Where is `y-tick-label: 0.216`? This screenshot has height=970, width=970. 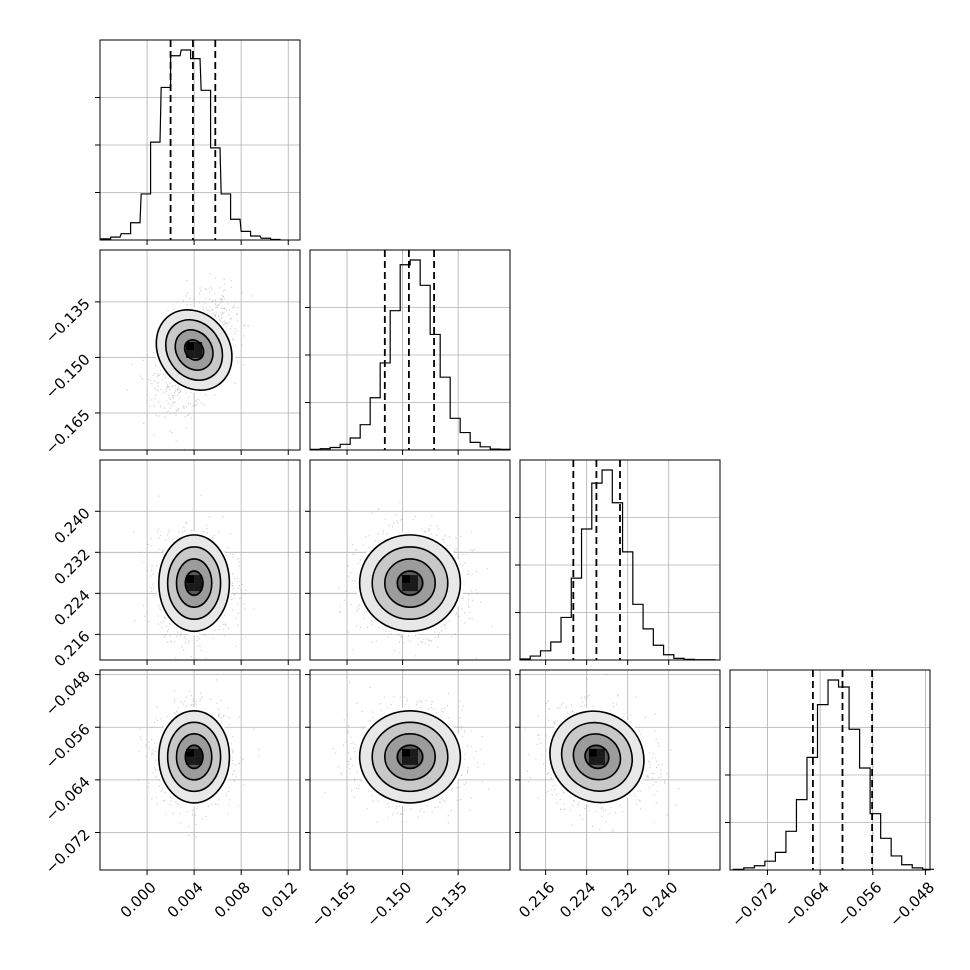
y-tick-label: 0.216 is located at coordinates (72, 648).